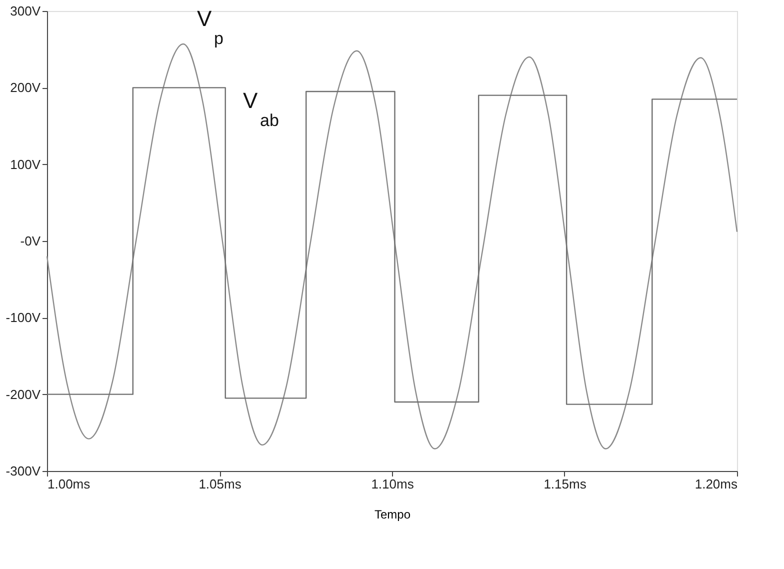 This screenshot has height=569, width=784. Describe the element at coordinates (392, 484) in the screenshot. I see `x-tick-label: 1.10ms` at that location.